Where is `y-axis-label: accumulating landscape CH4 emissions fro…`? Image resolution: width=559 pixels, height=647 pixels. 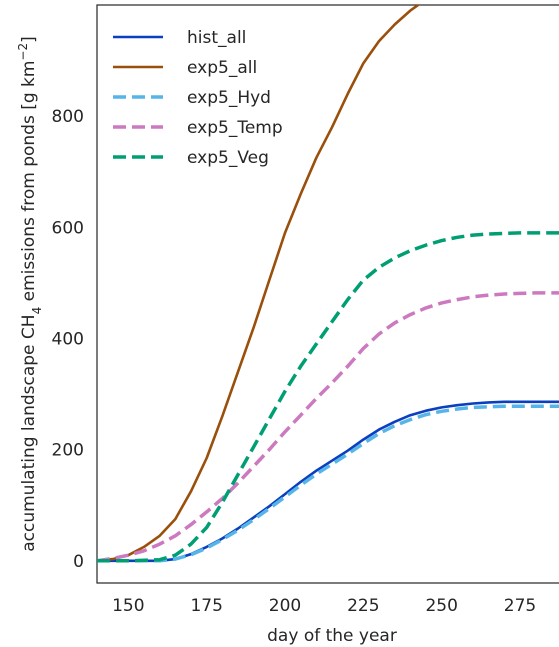 y-axis-label: accumulating landscape CH4 emissions fro… is located at coordinates (30, 294).